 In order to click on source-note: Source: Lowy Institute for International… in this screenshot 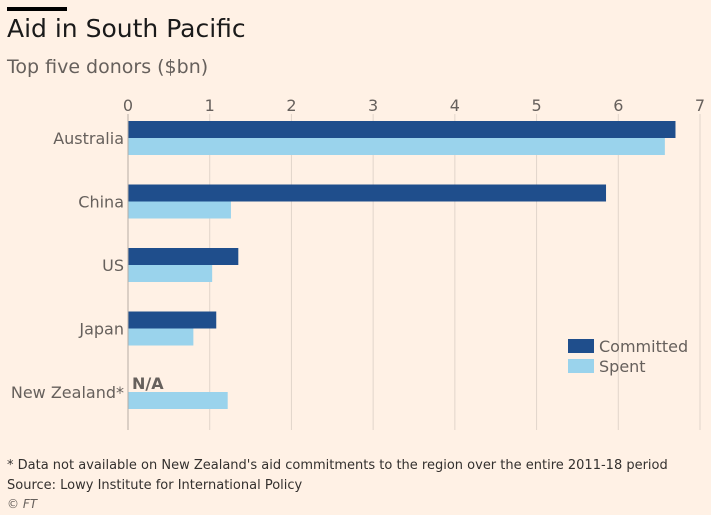, I will do `click(155, 485)`.